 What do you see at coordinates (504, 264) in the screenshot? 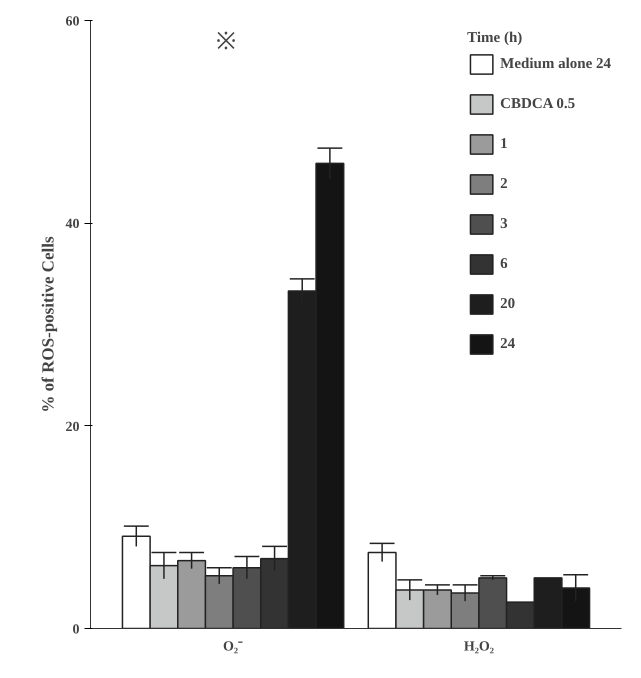
I see `legend-label: 6` at bounding box center [504, 264].